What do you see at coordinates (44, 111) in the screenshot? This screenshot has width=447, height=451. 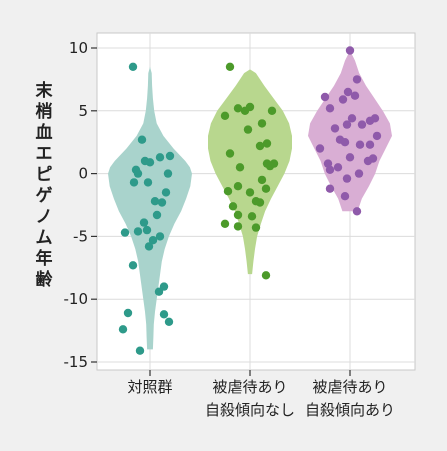 I see `y-axis-label-char: 梢` at bounding box center [44, 111].